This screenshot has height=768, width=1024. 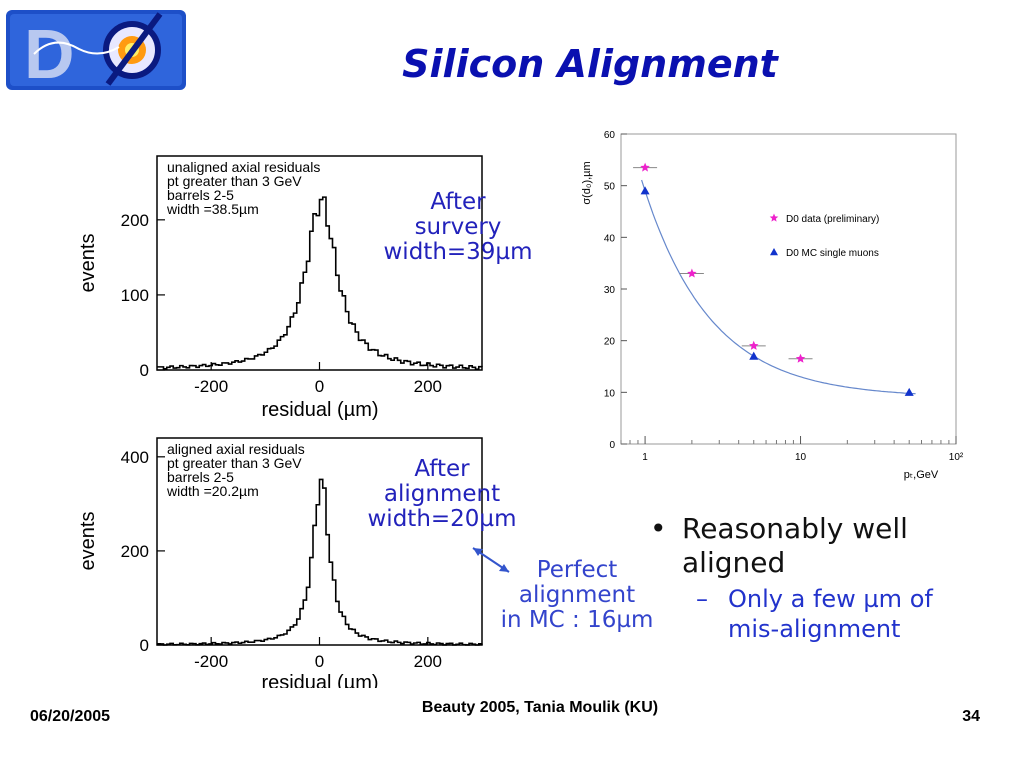 What do you see at coordinates (458, 252) in the screenshot?
I see `note-line: width=39µm` at bounding box center [458, 252].